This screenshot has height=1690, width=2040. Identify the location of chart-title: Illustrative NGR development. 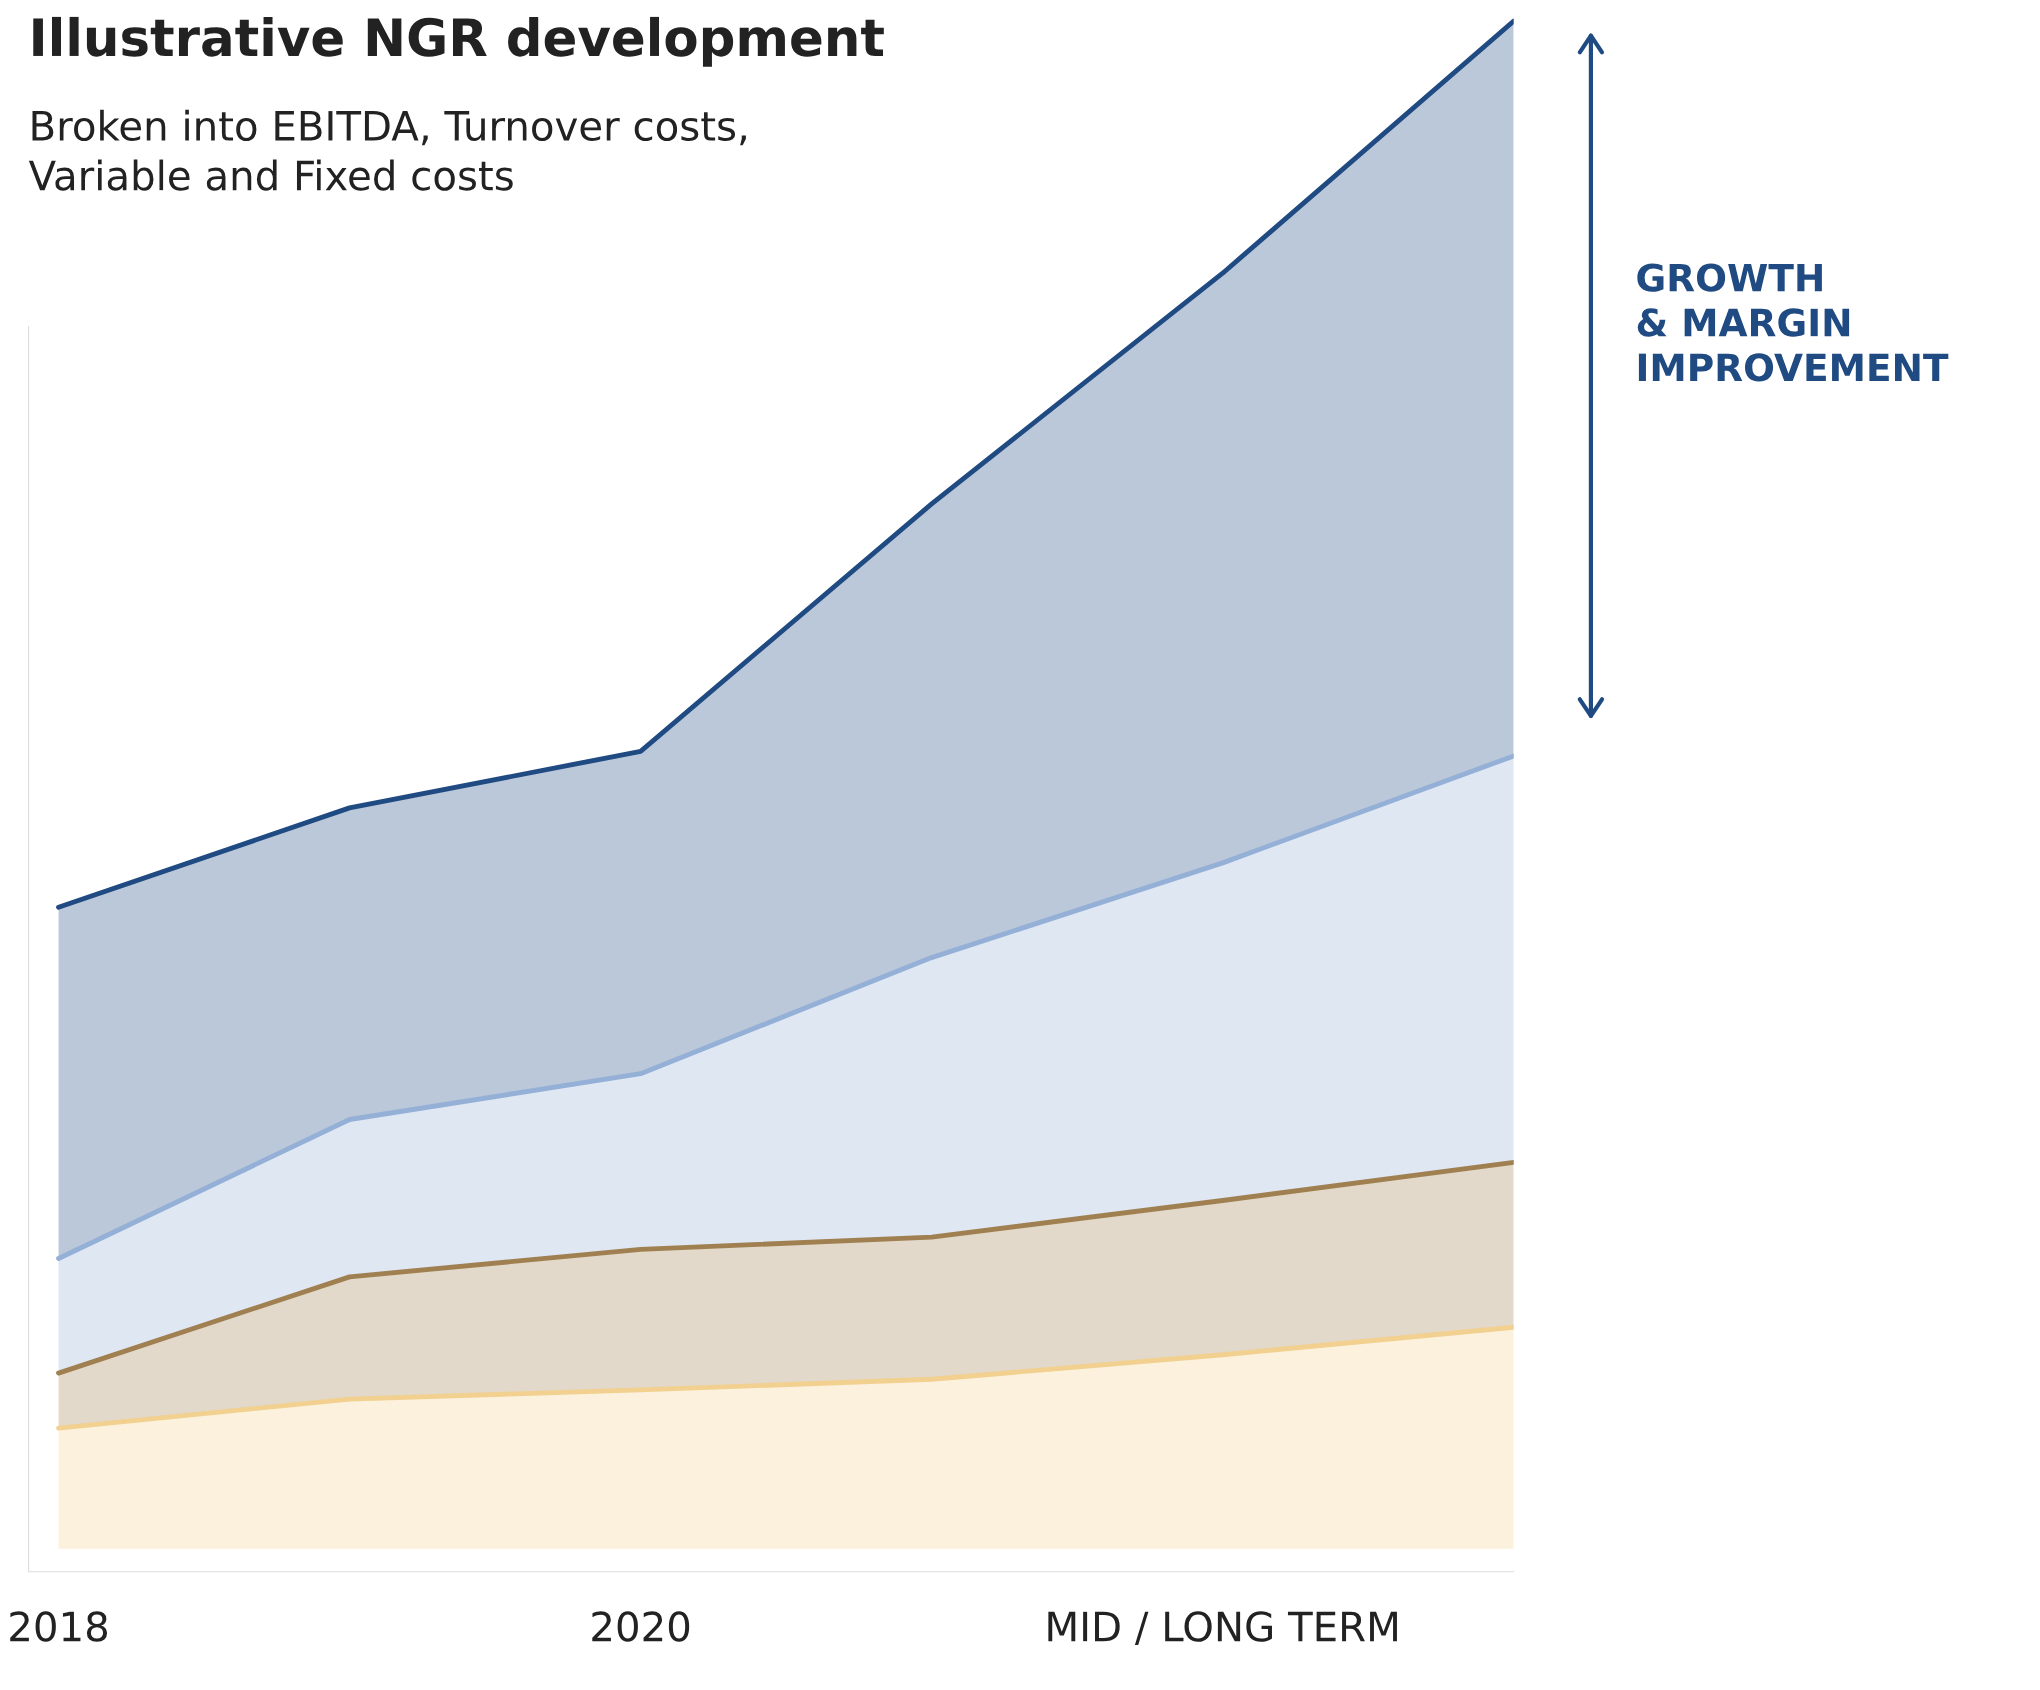
(458, 41).